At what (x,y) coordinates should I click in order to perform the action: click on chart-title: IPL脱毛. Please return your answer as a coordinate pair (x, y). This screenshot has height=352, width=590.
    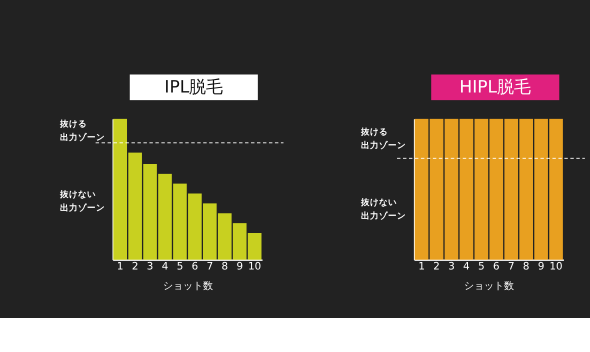
    Looking at the image, I should click on (194, 87).